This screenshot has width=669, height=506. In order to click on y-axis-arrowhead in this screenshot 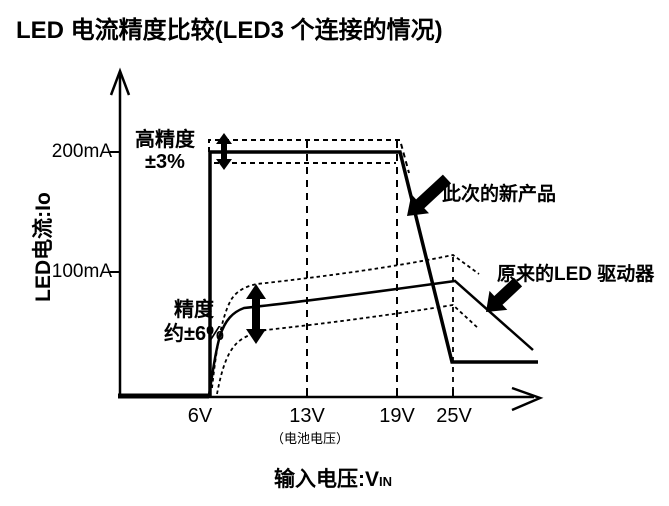, I will do `click(120, 81)`.